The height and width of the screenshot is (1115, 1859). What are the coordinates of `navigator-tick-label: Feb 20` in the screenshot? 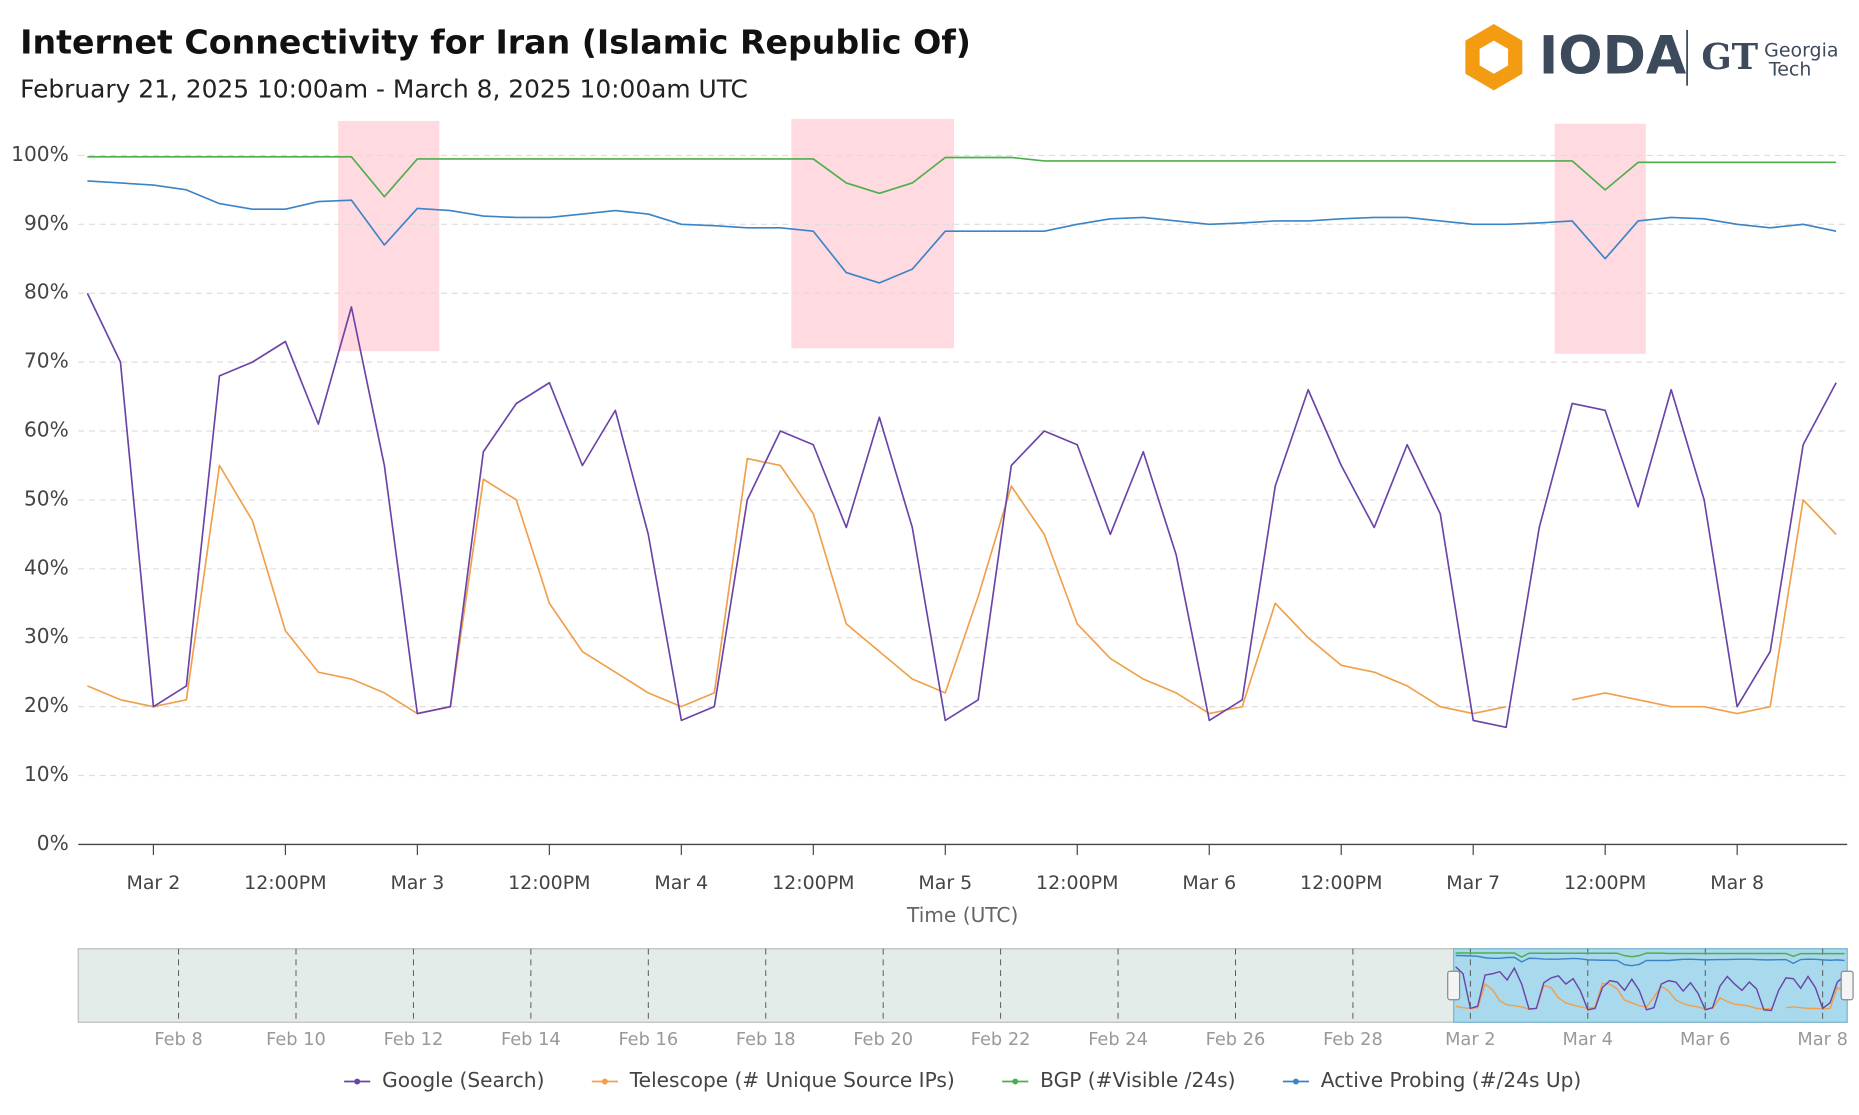 It's located at (883, 1039).